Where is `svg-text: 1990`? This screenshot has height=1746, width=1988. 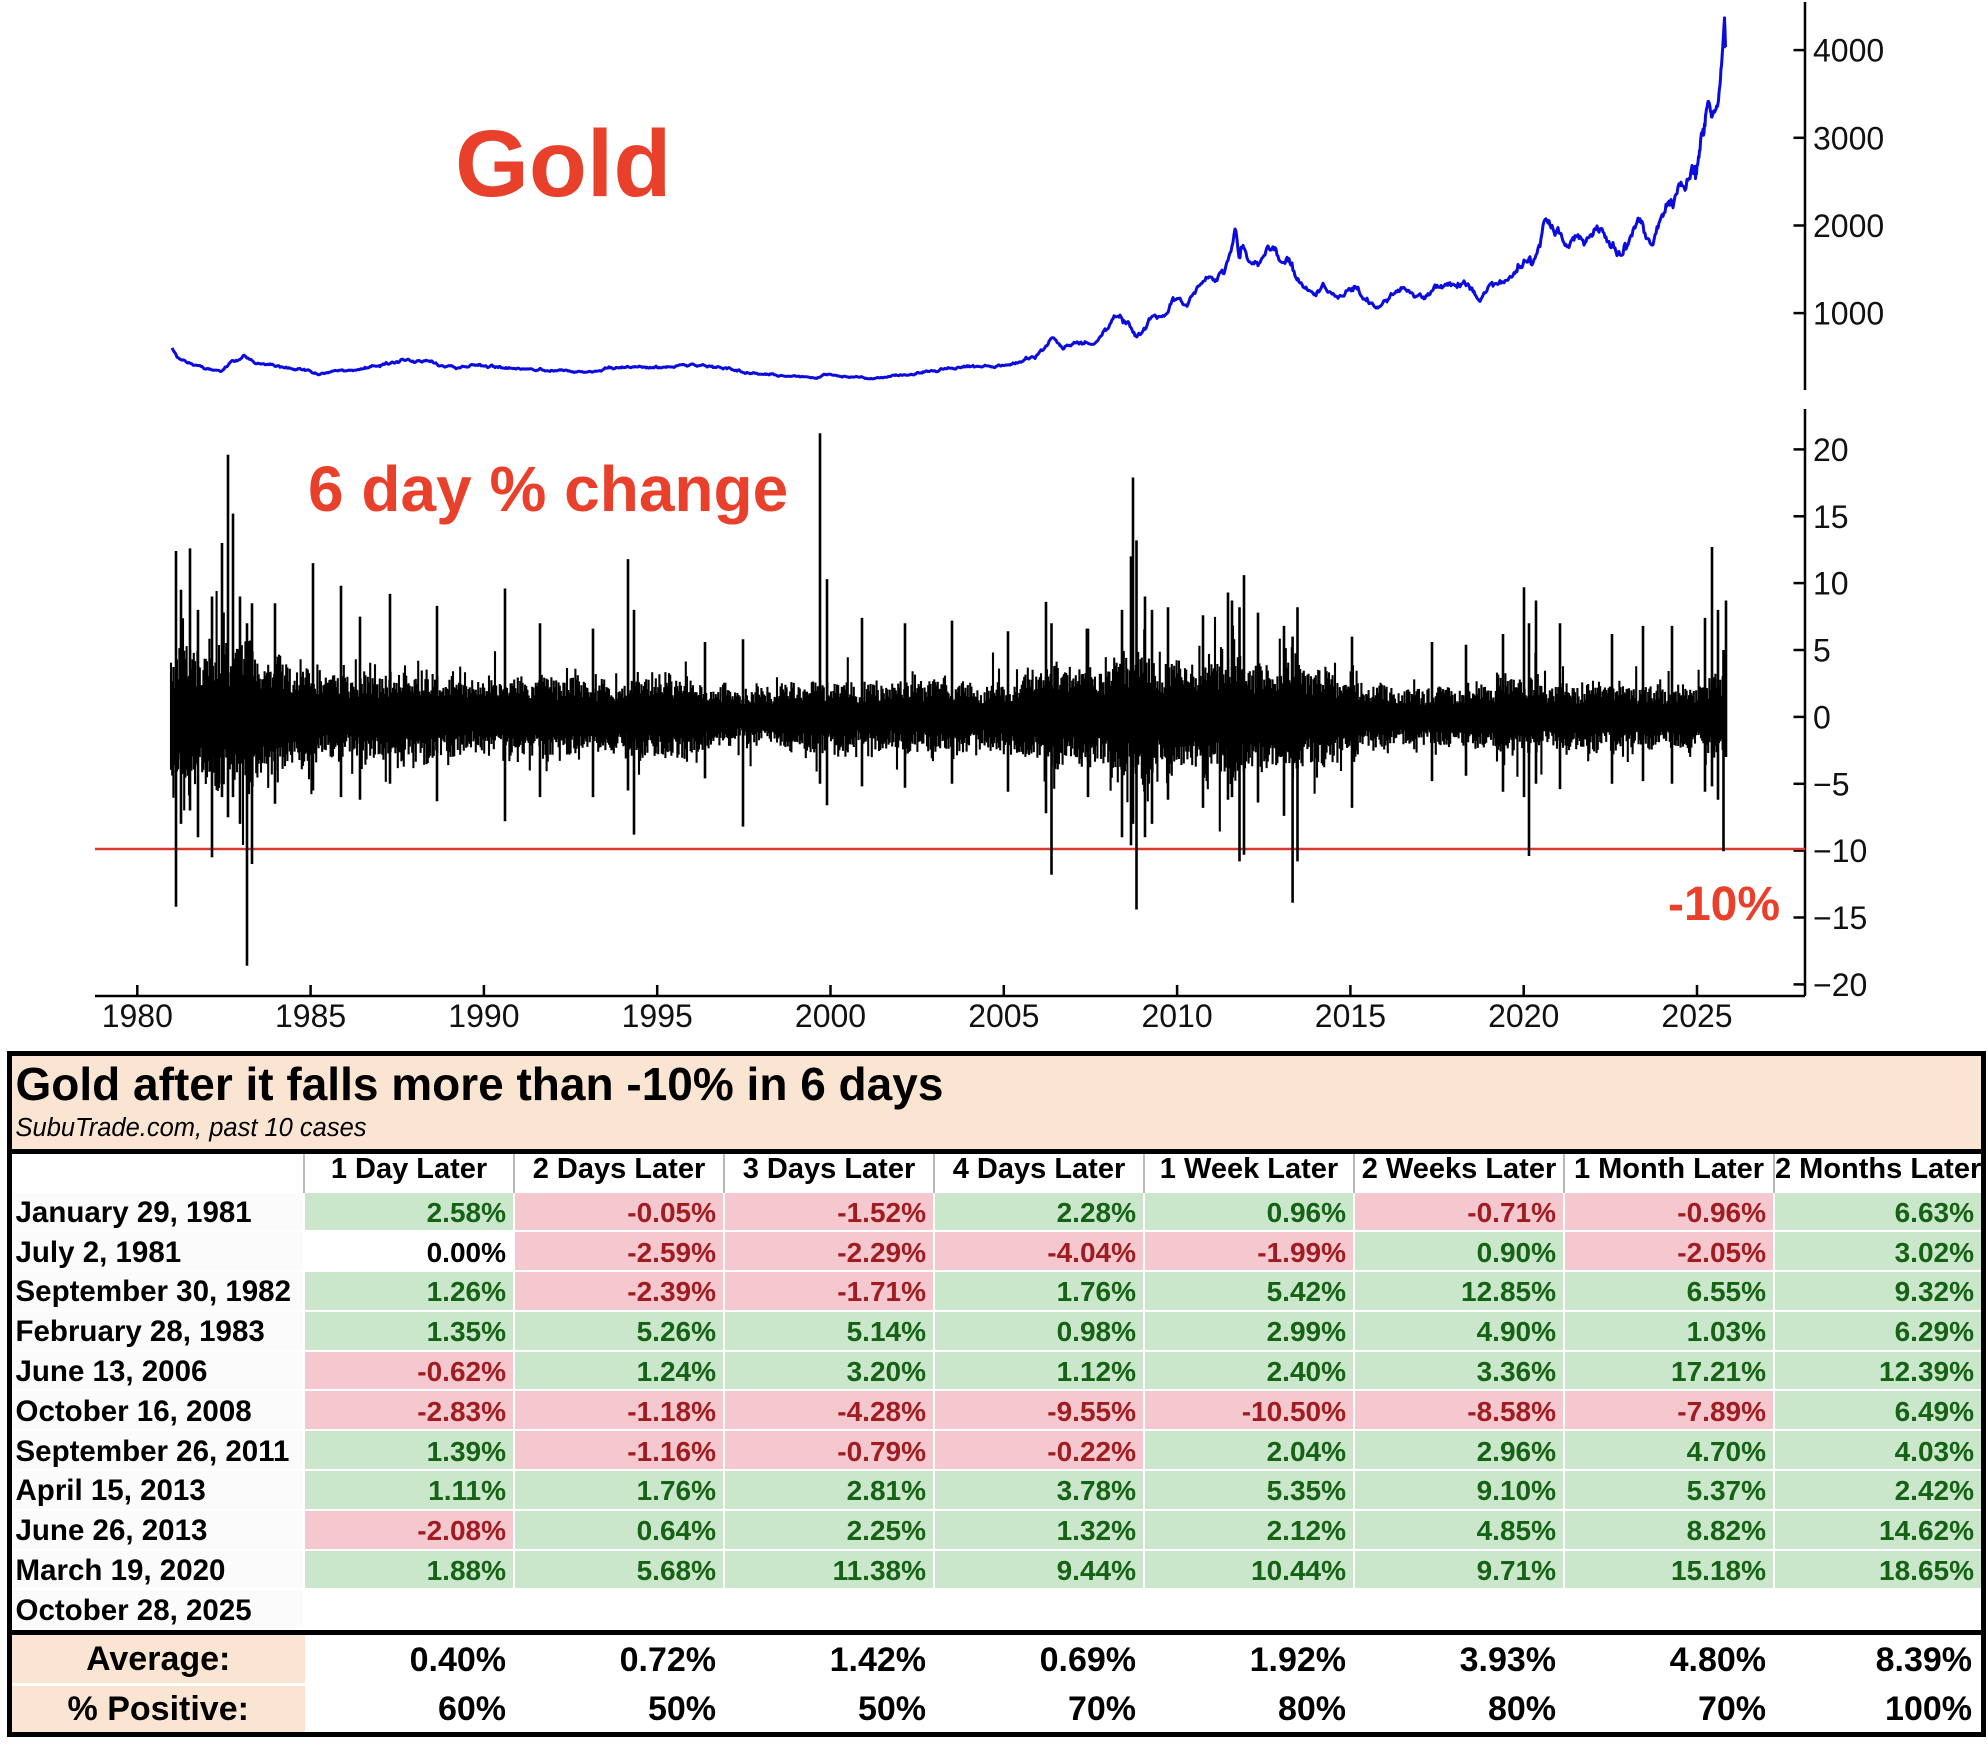 svg-text: 1990 is located at coordinates (483, 1016).